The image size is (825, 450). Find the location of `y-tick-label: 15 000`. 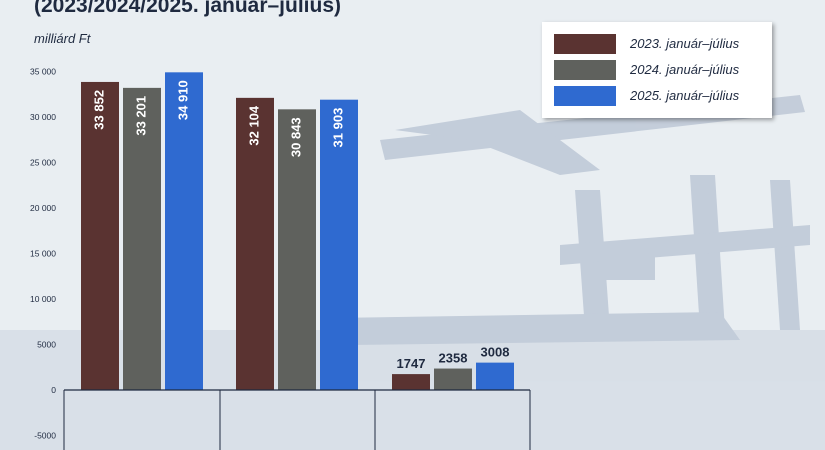

y-tick-label: 15 000 is located at coordinates (43, 254).